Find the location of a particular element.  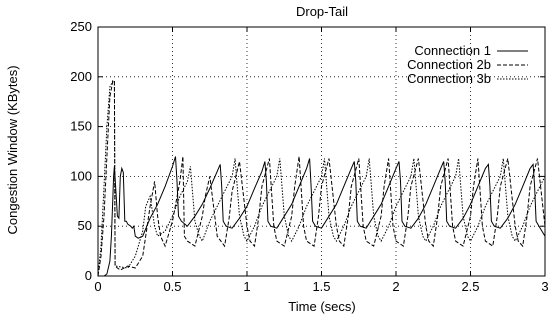

x-tick-label: 1.5 is located at coordinates (321, 286).